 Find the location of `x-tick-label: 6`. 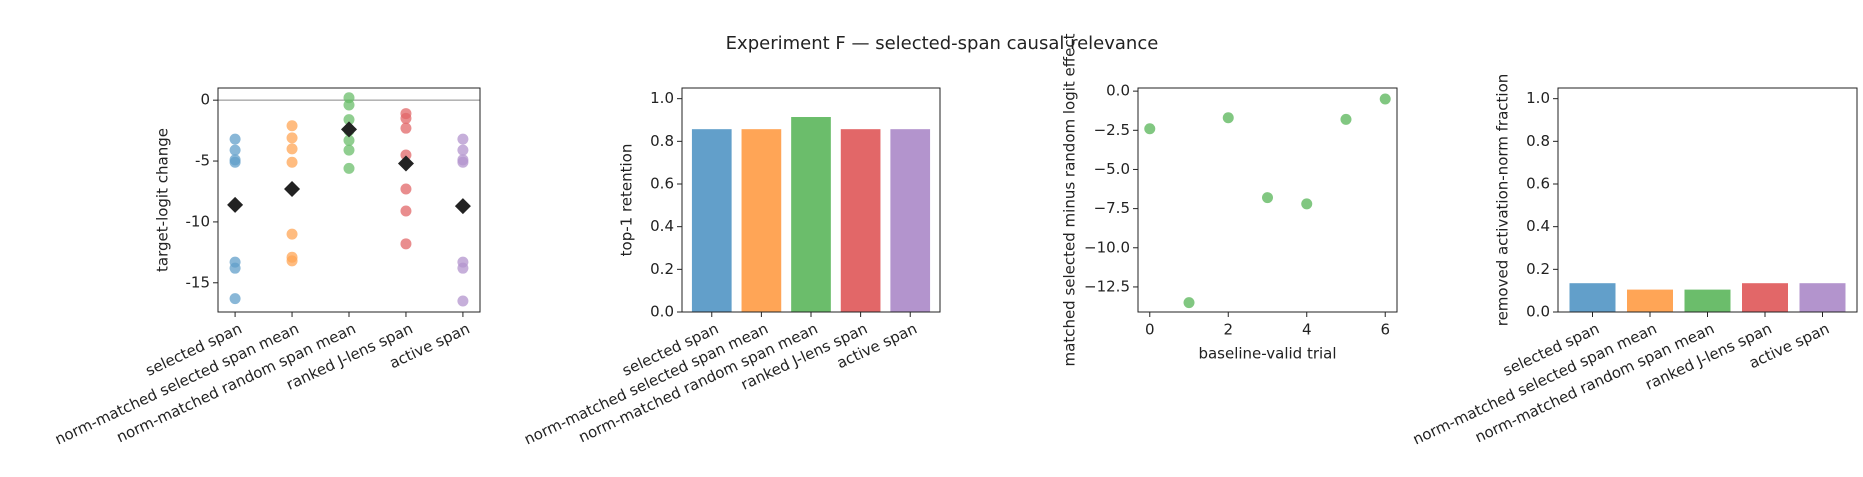

x-tick-label: 6 is located at coordinates (1385, 330).